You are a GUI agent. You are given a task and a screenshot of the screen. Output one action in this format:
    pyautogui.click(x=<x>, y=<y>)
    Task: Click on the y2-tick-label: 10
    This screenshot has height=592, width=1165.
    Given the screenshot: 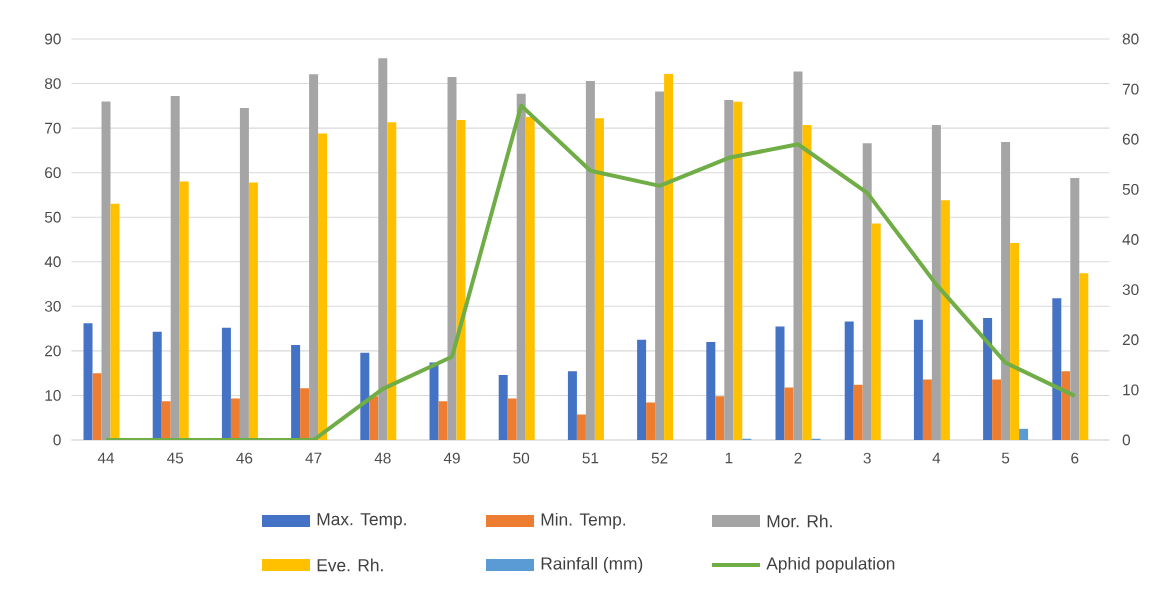 What is the action you would take?
    pyautogui.click(x=1131, y=390)
    